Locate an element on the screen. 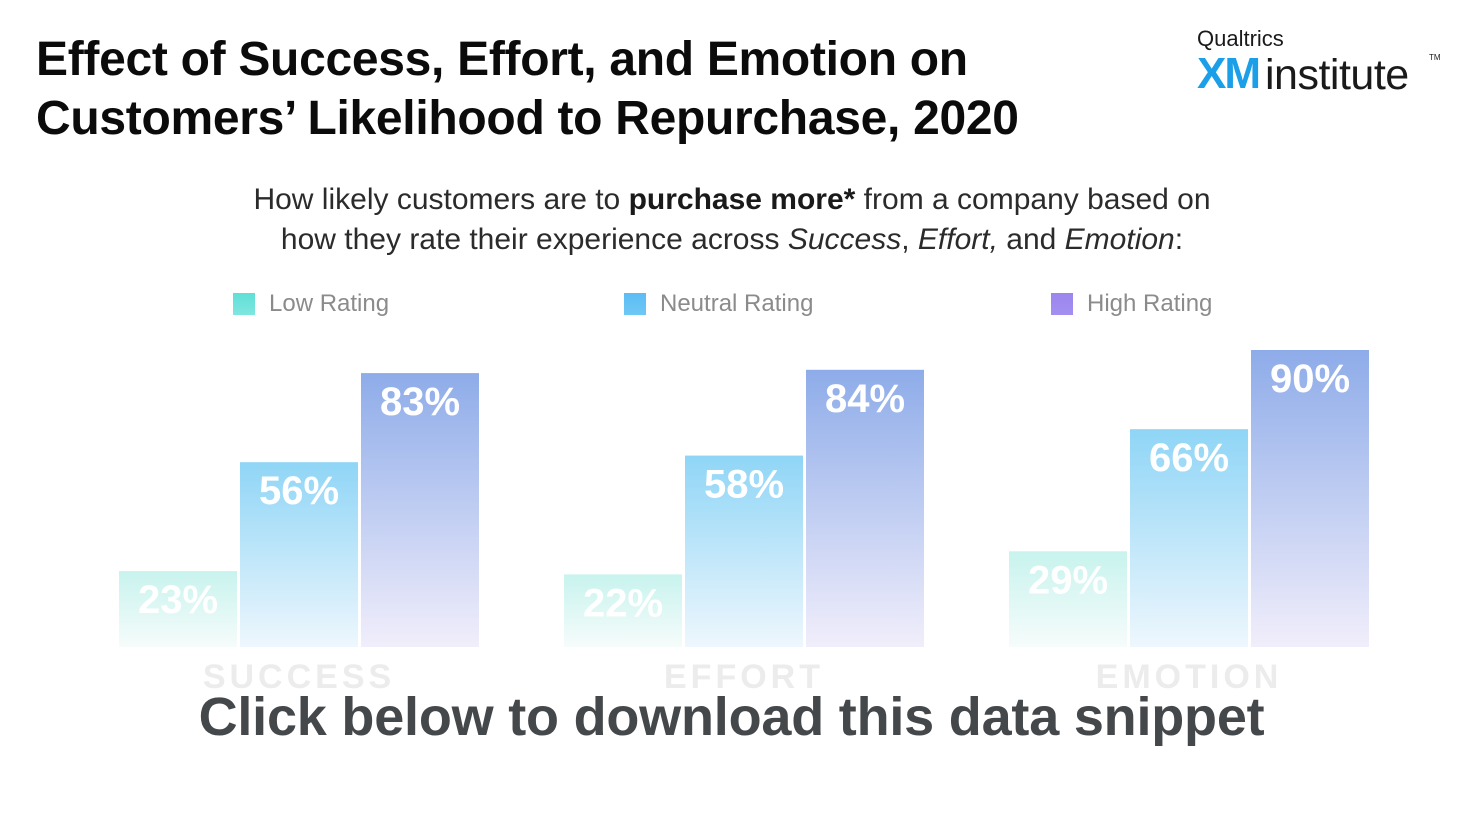 This screenshot has width=1463, height=818. logo-xm-text: XM is located at coordinates (1229, 73).